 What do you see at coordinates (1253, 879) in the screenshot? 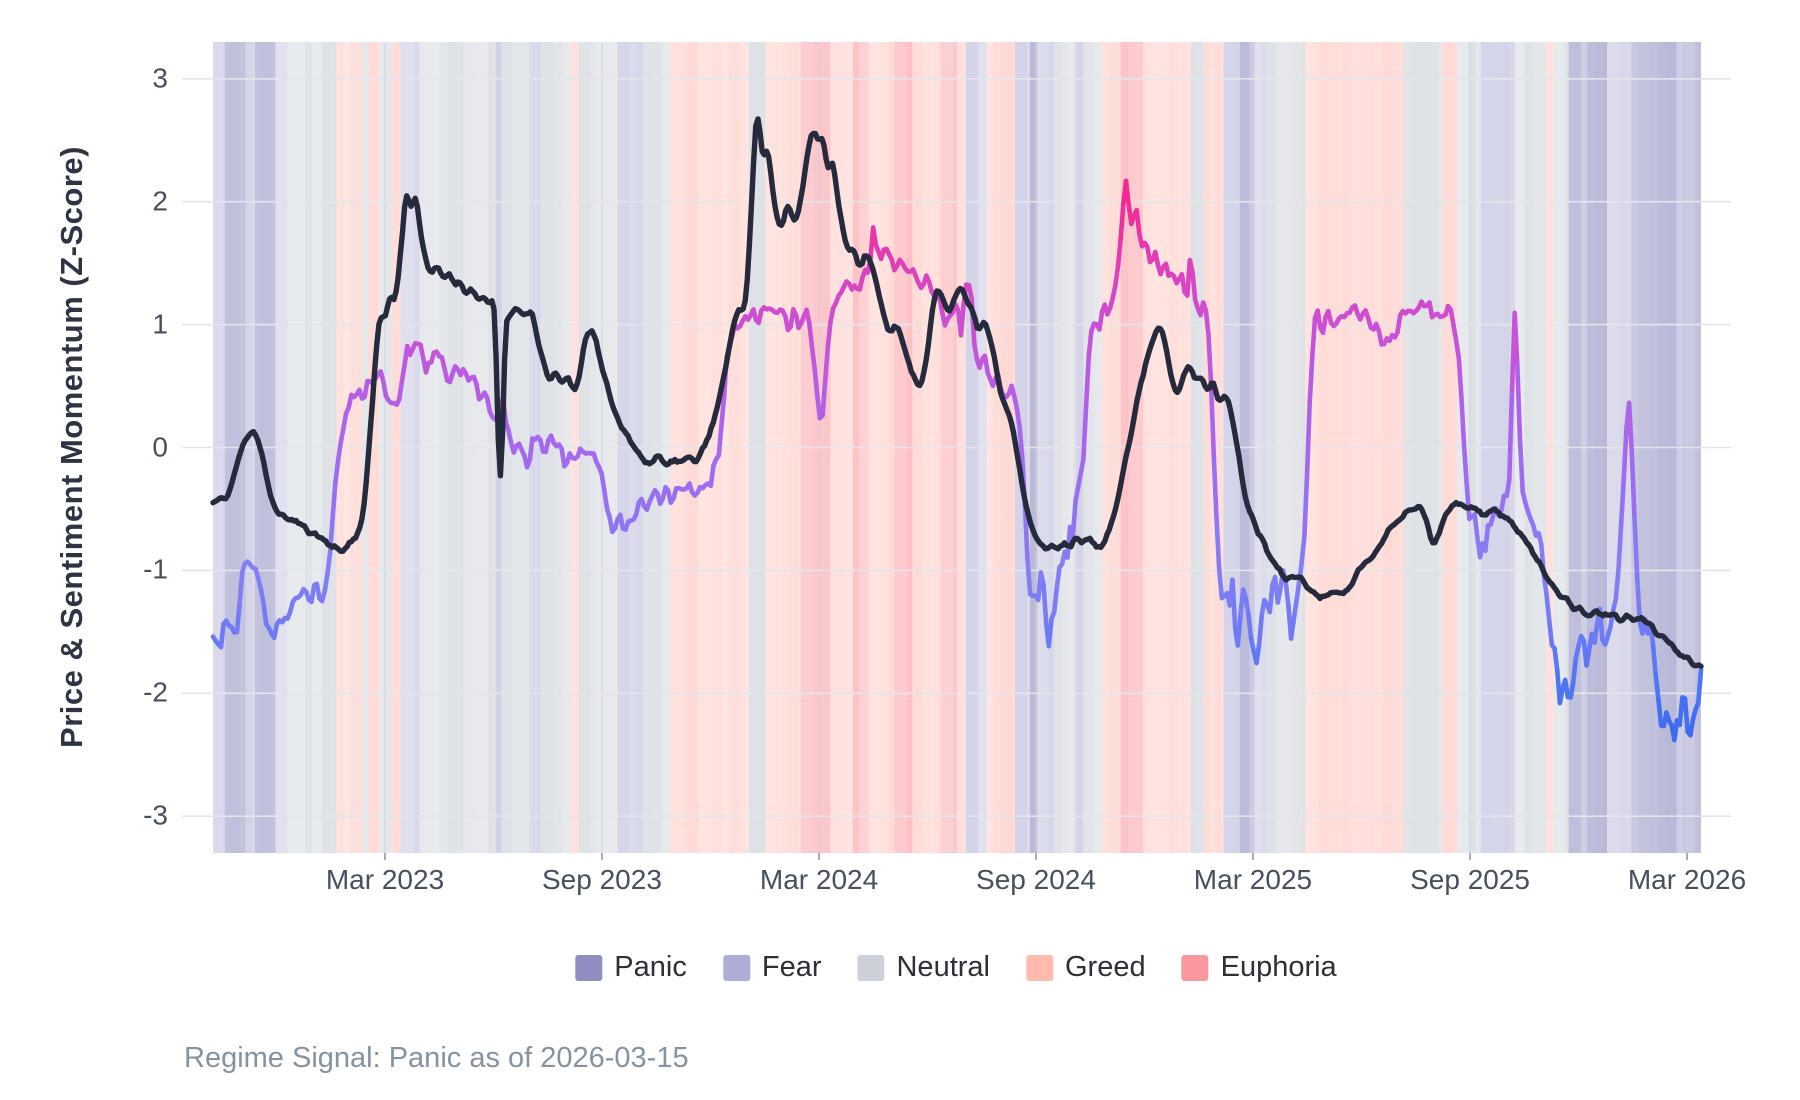
I see `x-tick-label: Mar 2025` at bounding box center [1253, 879].